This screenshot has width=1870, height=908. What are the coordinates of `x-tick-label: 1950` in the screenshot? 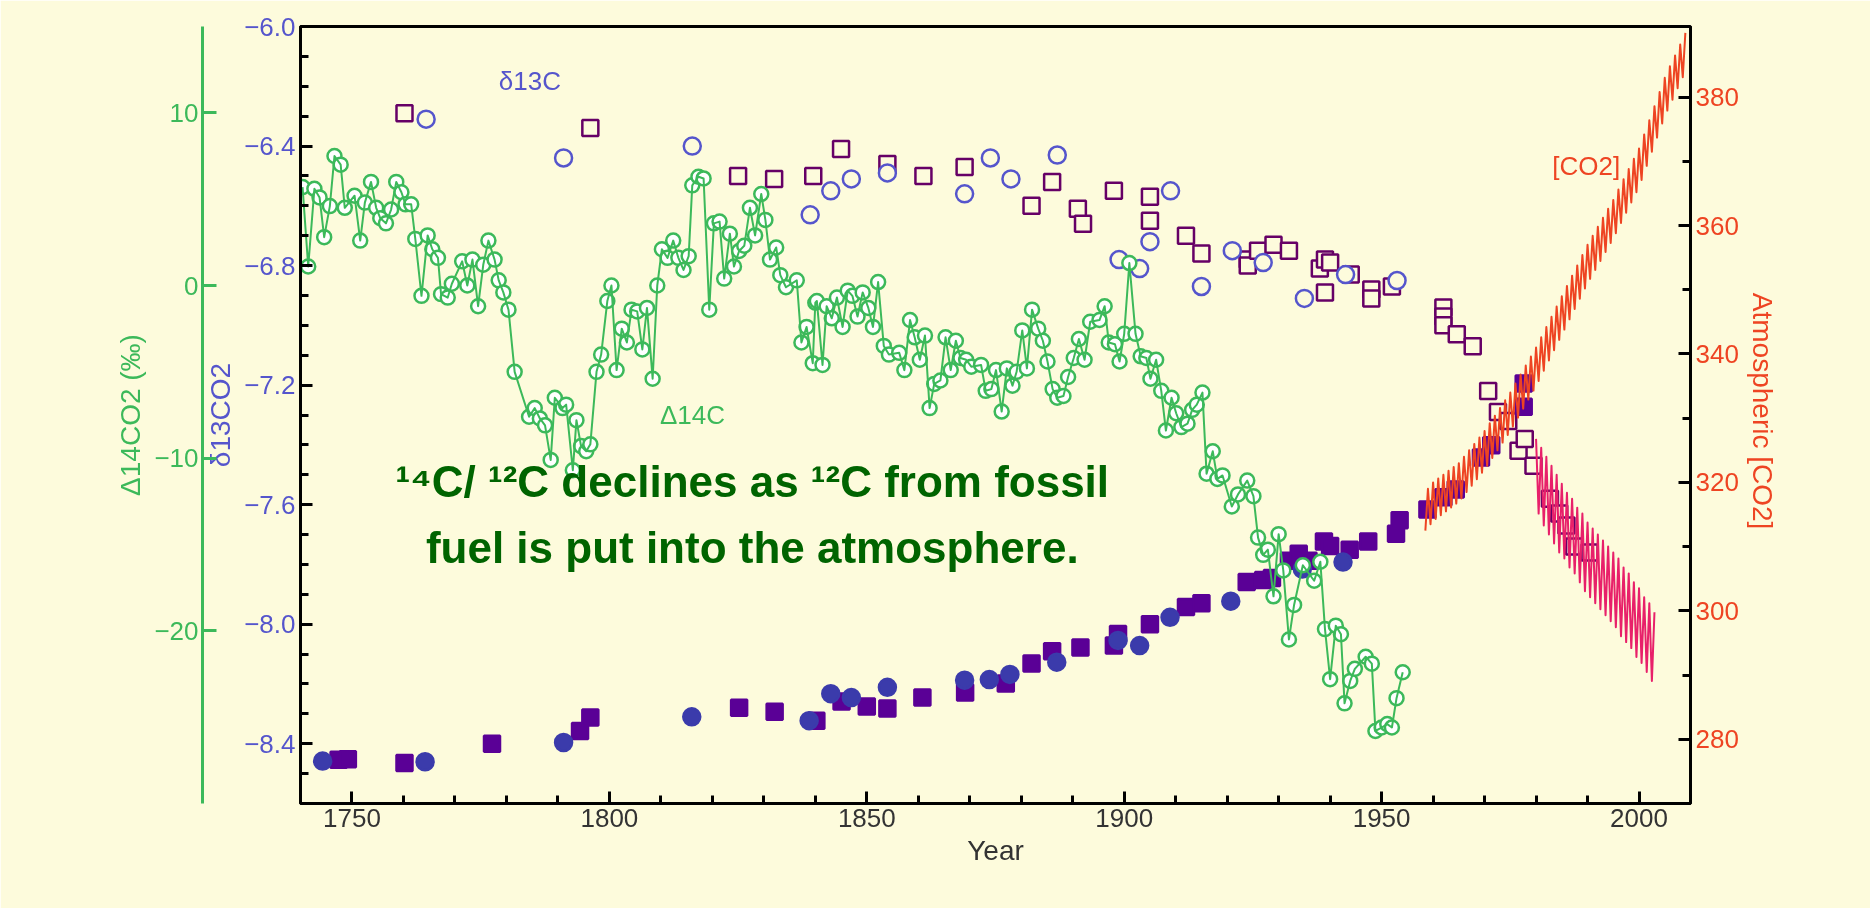 It's located at (1381, 817).